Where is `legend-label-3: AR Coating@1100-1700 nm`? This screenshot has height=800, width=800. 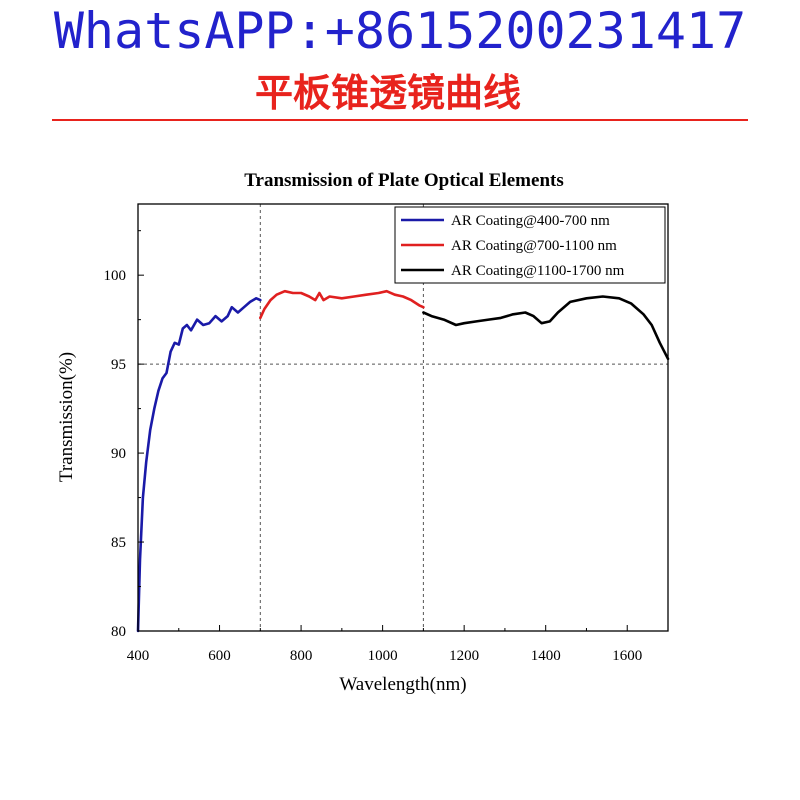
legend-label-3: AR Coating@1100-1700 nm is located at coordinates (538, 271).